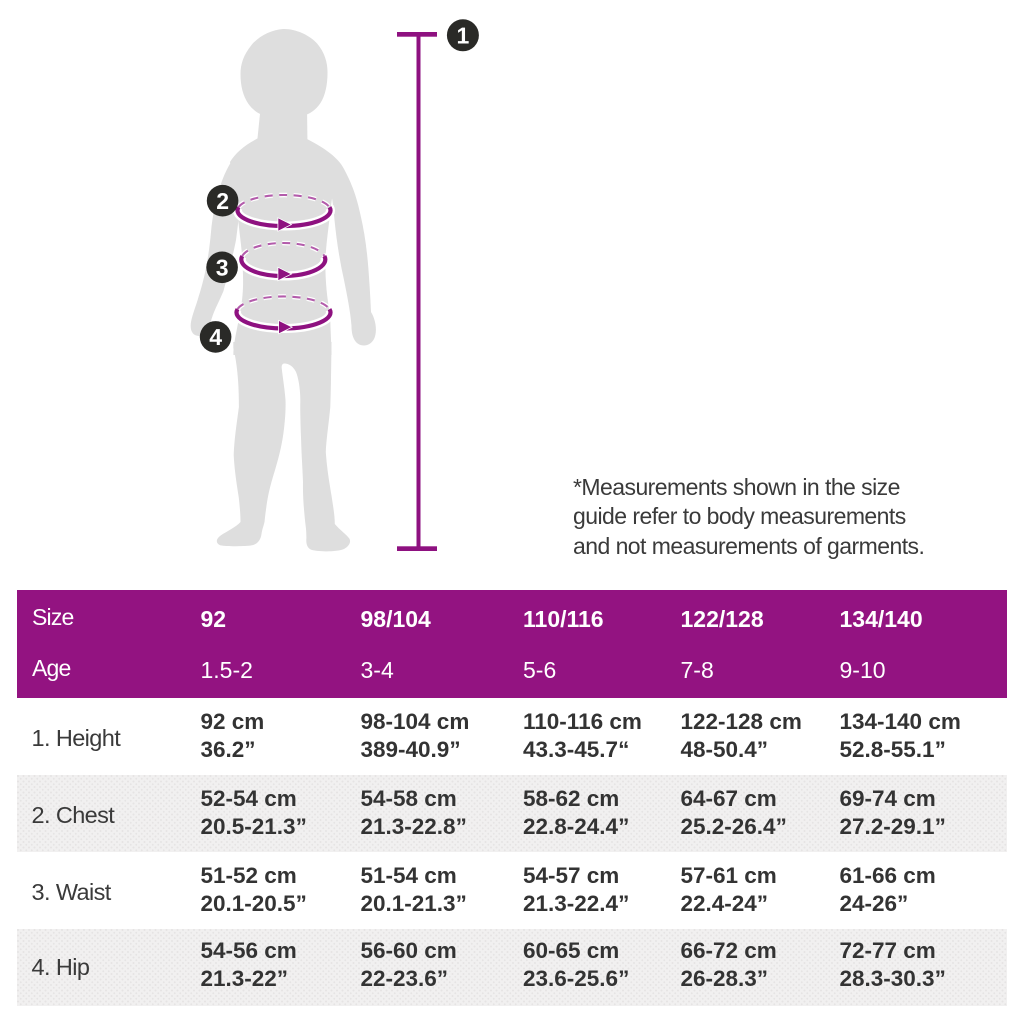  I want to click on svg-text: 3, so click(222, 267).